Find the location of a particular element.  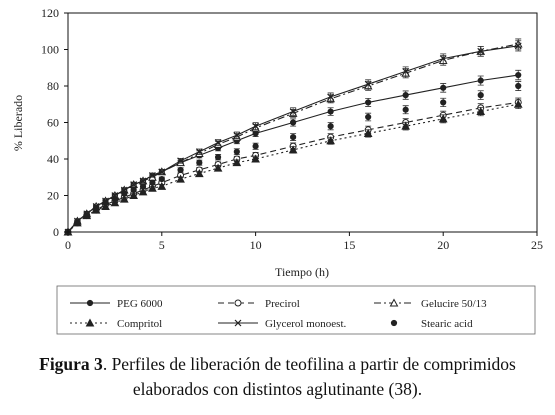

x-tick-label: 25 is located at coordinates (537, 245).